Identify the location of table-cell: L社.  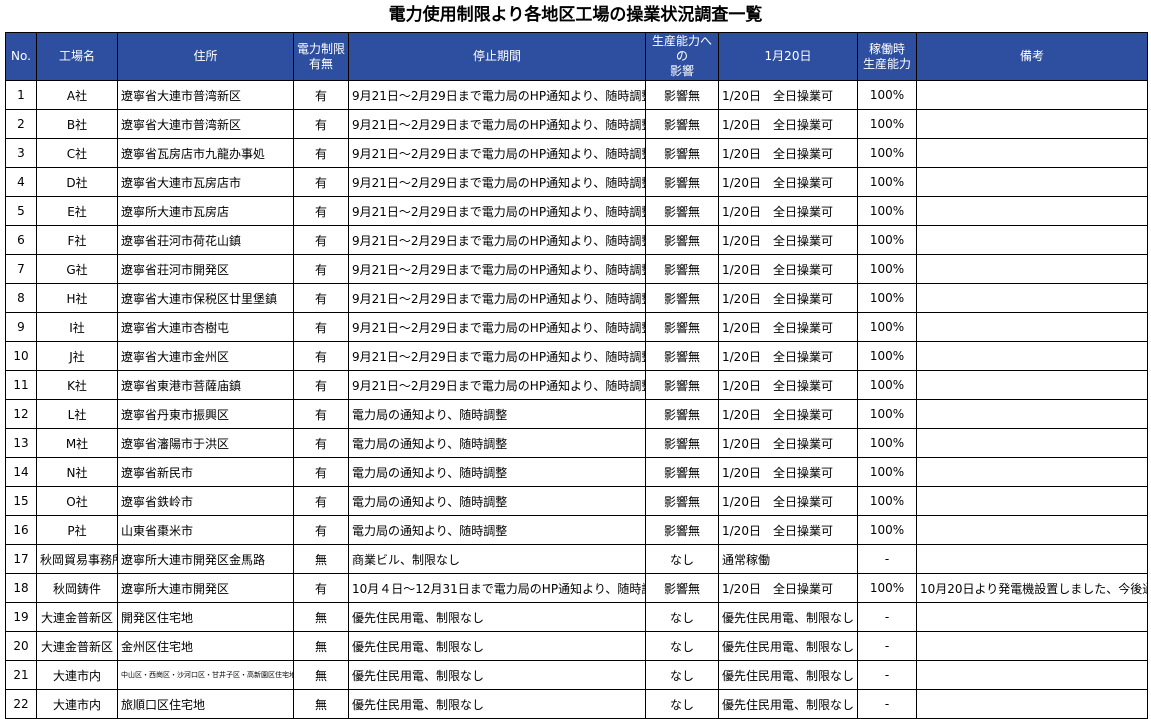
(77, 414).